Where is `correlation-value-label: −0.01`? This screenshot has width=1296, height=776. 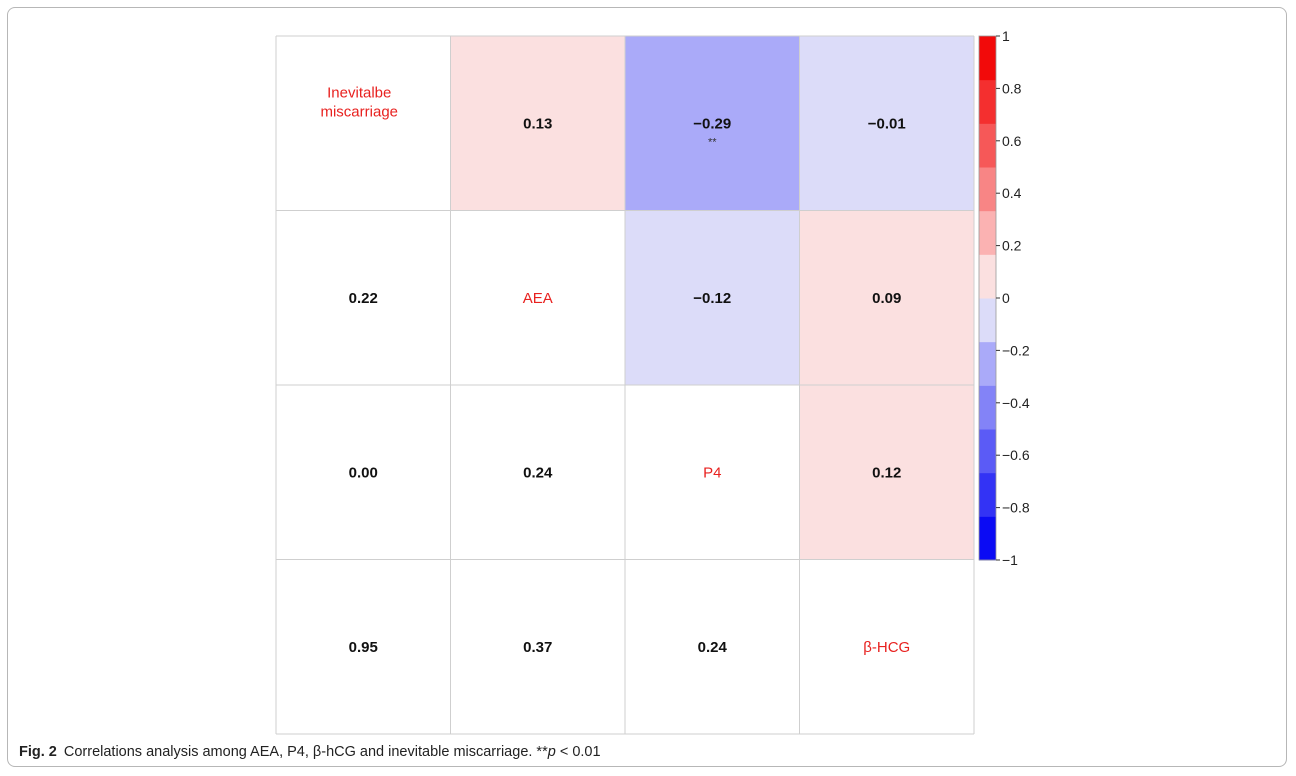 correlation-value-label: −0.01 is located at coordinates (887, 123).